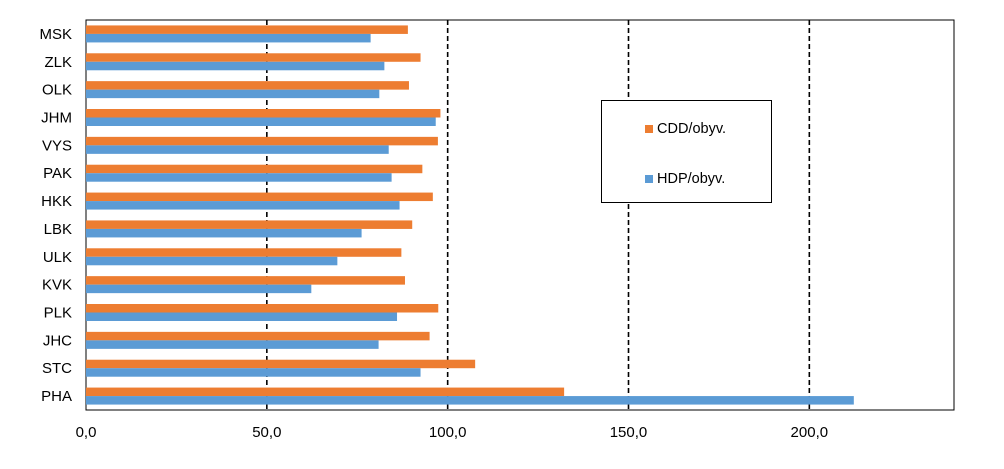  I want to click on legend-label-hdp: HDP/obyv., so click(691, 179).